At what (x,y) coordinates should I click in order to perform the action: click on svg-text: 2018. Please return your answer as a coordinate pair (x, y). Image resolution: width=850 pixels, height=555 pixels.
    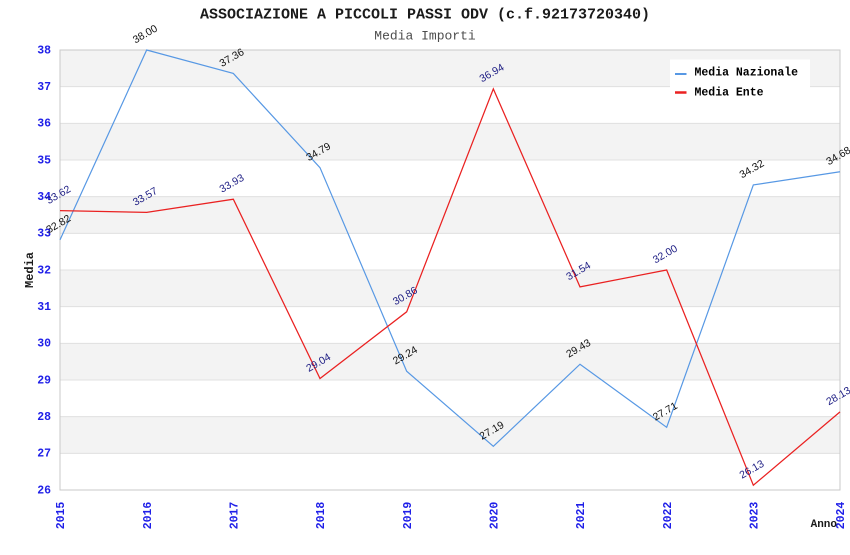
    Looking at the image, I should click on (321, 516).